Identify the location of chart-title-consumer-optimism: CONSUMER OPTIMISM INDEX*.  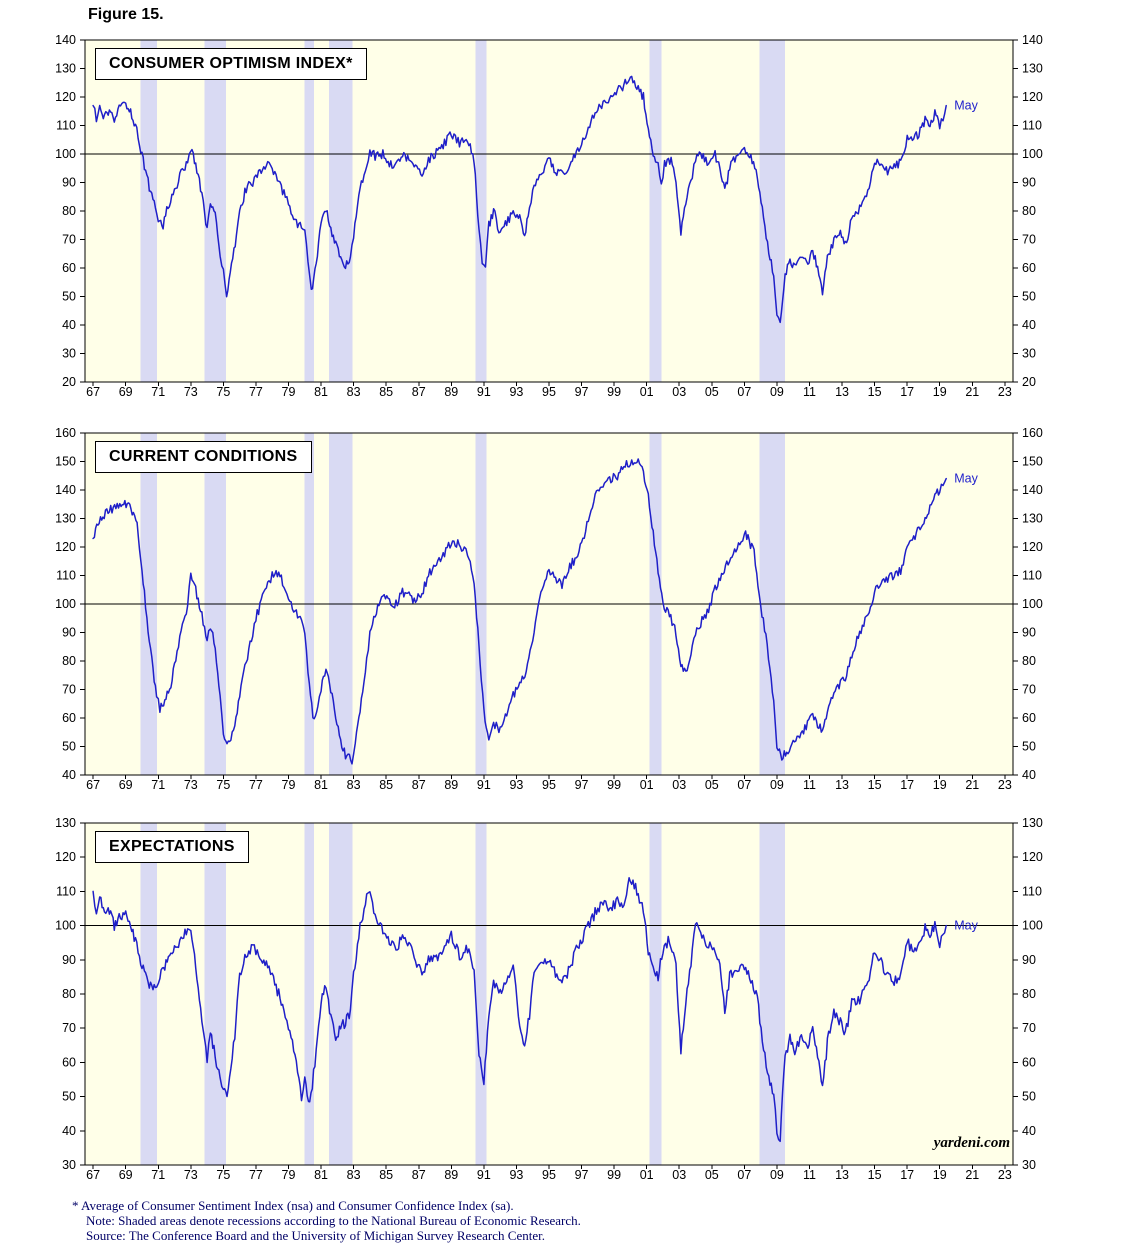
(231, 64).